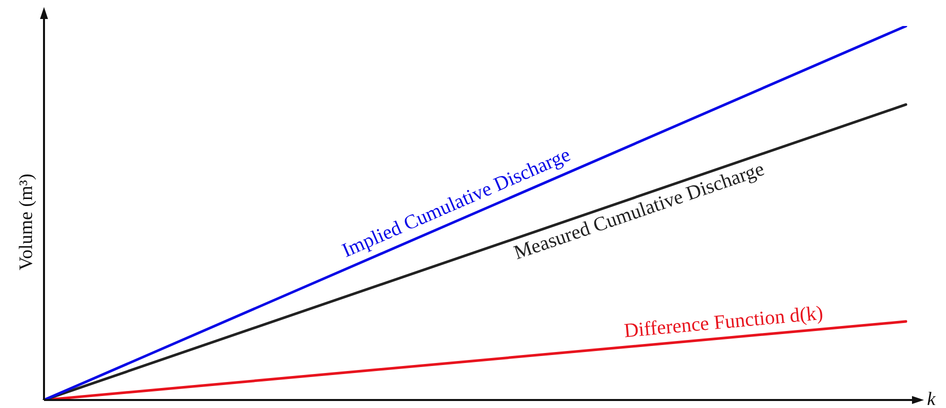 The image size is (946, 408). I want to click on text: Difference Function d(k), so click(723, 322).